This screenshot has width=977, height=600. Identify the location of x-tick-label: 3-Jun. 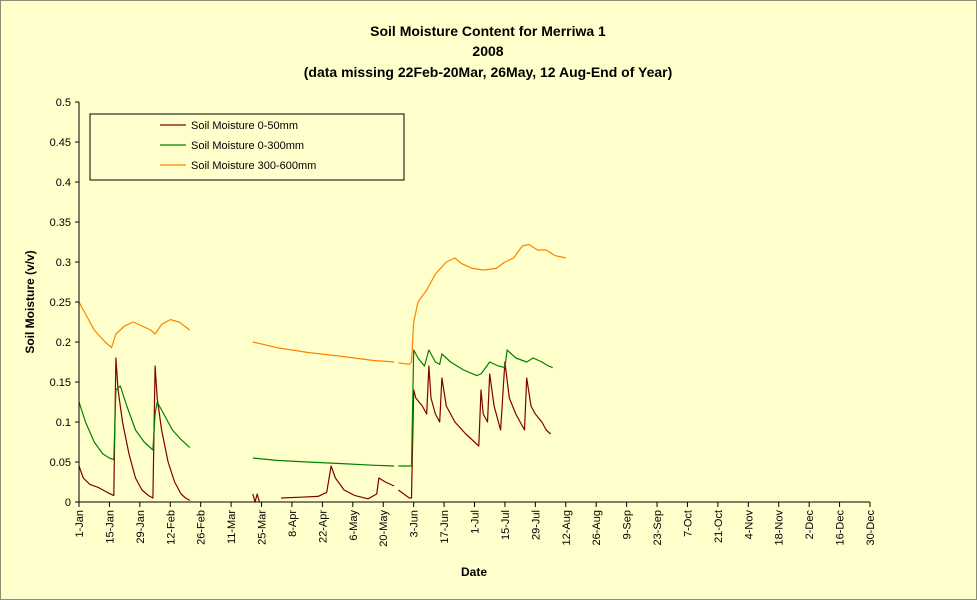
(415, 524).